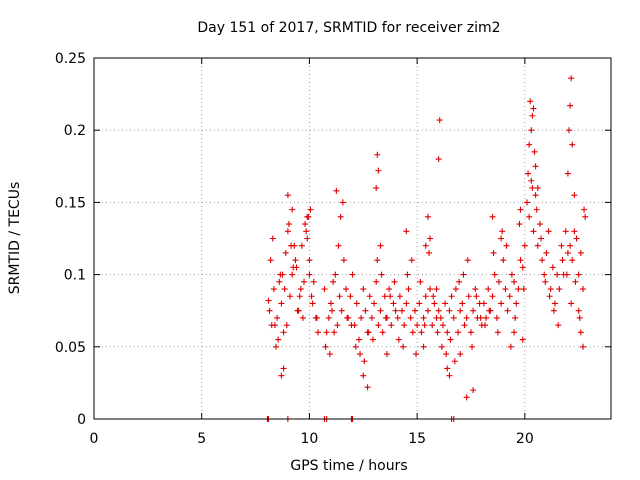 This screenshot has width=640, height=480. Describe the element at coordinates (75, 276) in the screenshot. I see `y-tick-label: 0.1` at that location.